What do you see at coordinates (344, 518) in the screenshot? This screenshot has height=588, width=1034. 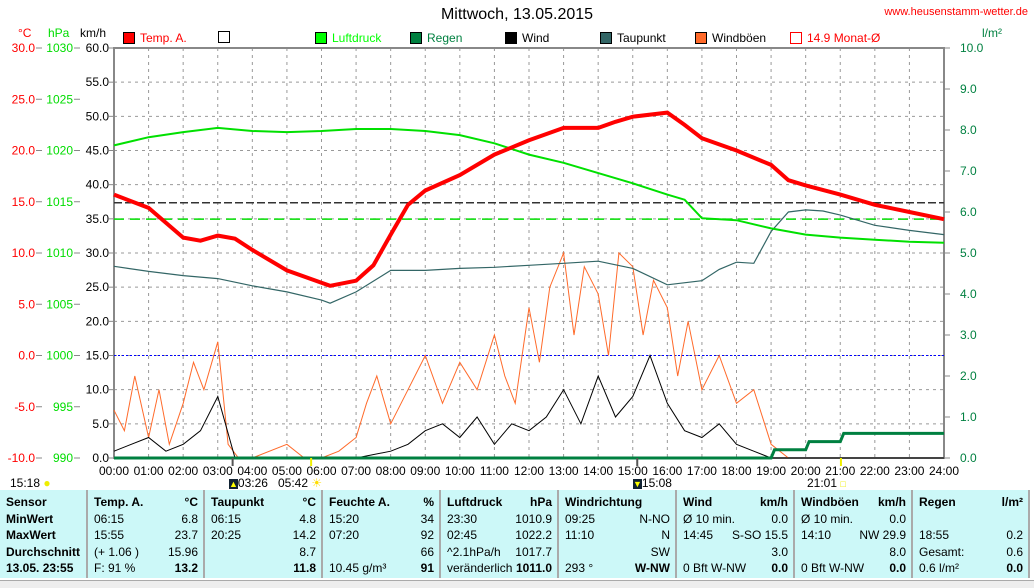 I see `cell-label: 15:20` at bounding box center [344, 518].